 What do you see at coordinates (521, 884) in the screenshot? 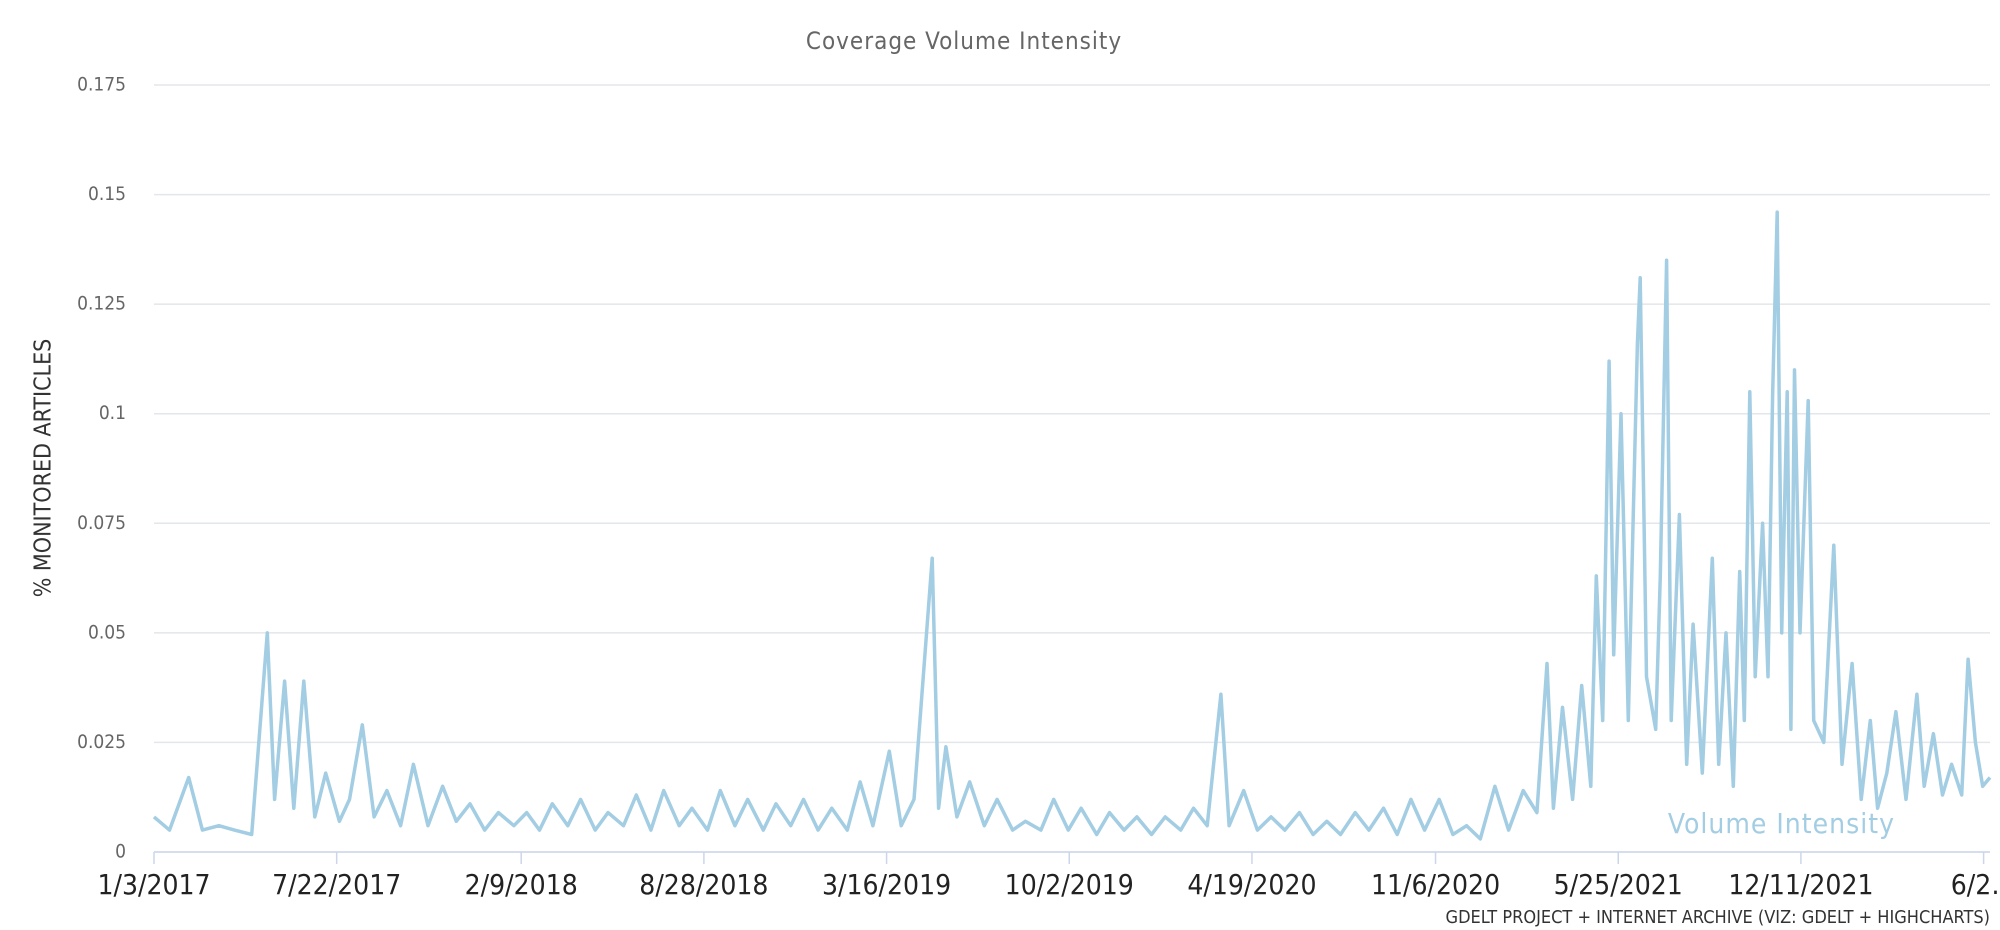
I see `x-tick-label: 2/9/2018` at bounding box center [521, 884].